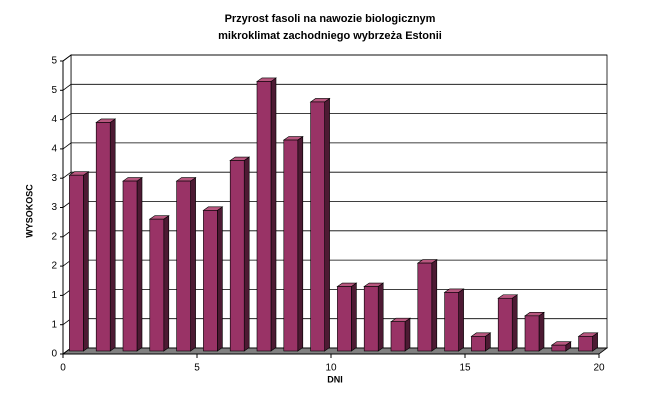 This screenshot has width=650, height=404. What do you see at coordinates (335, 379) in the screenshot?
I see `x-axis-title: DNI` at bounding box center [335, 379].